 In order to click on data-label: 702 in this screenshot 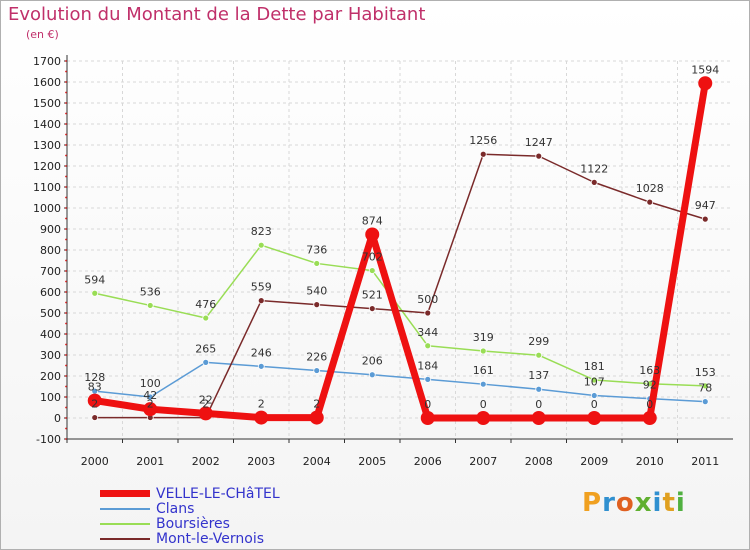, I will do `click(372, 257)`.